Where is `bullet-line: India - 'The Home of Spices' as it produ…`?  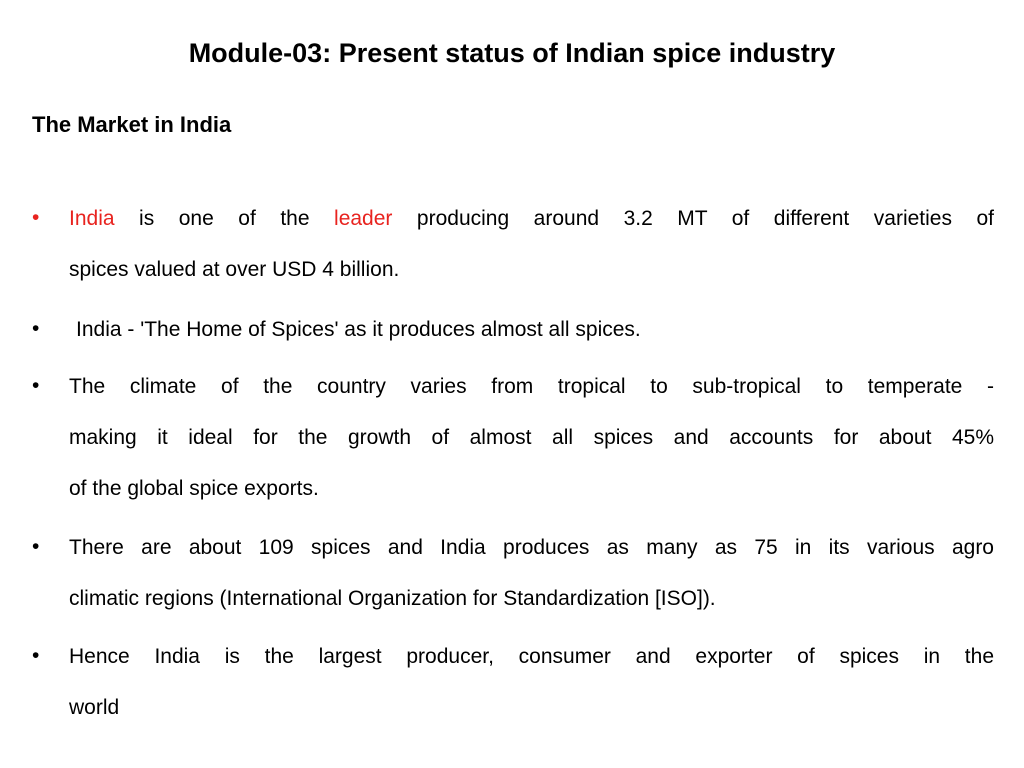
bullet-line: India - 'The Home of Spices' as it produ… is located at coordinates (358, 329).